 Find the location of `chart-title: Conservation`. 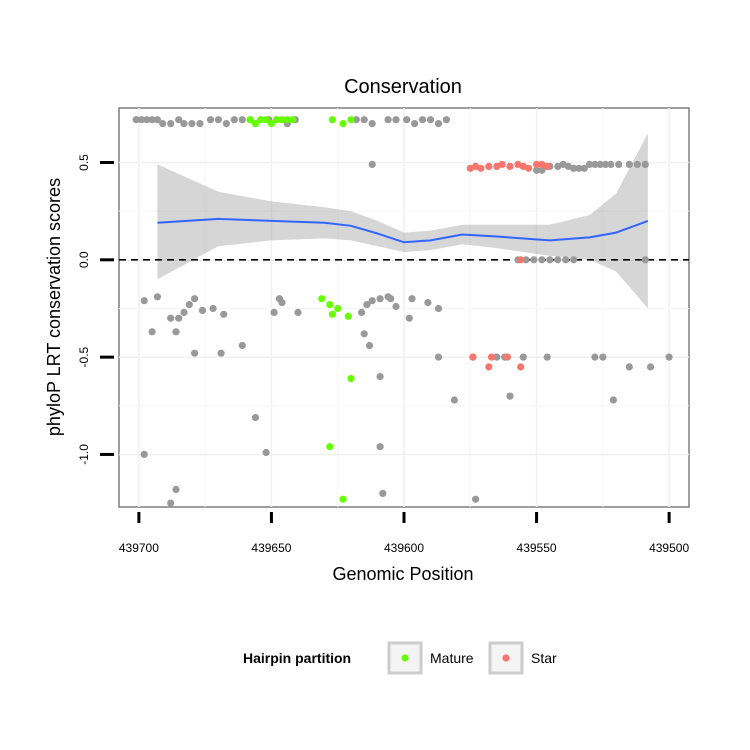

chart-title: Conservation is located at coordinates (403, 87).